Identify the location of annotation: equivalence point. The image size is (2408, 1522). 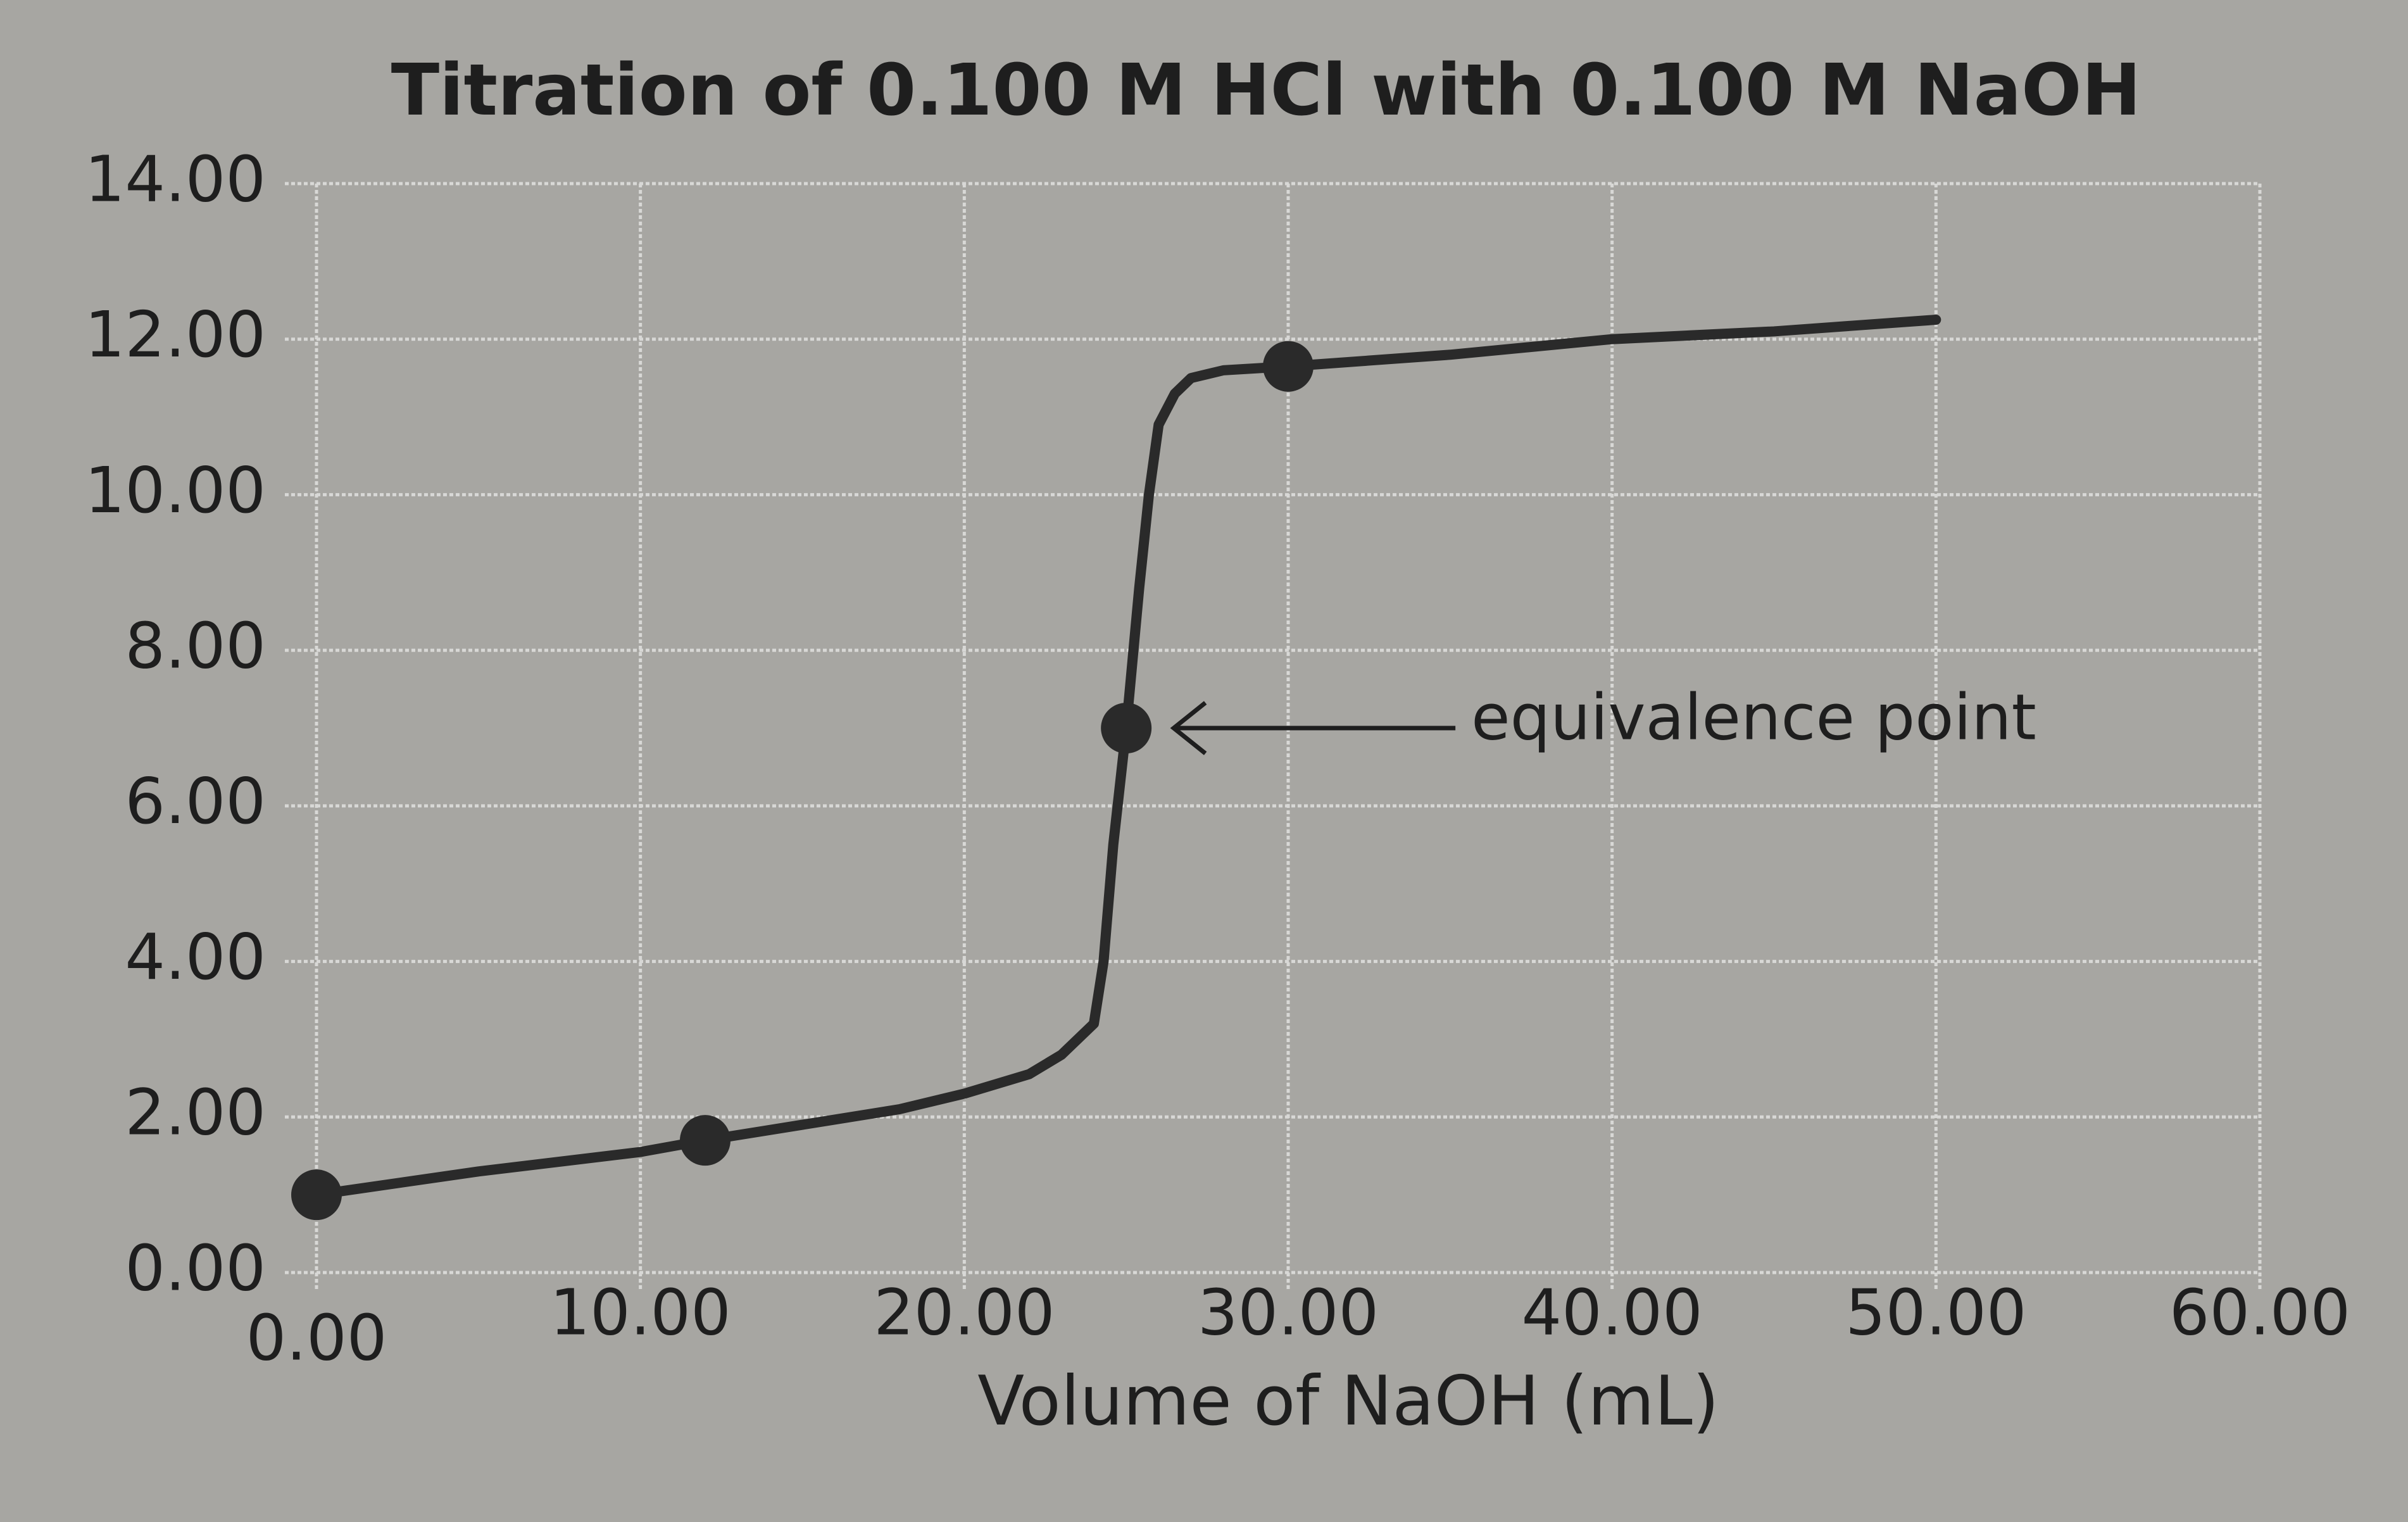
(1753, 717).